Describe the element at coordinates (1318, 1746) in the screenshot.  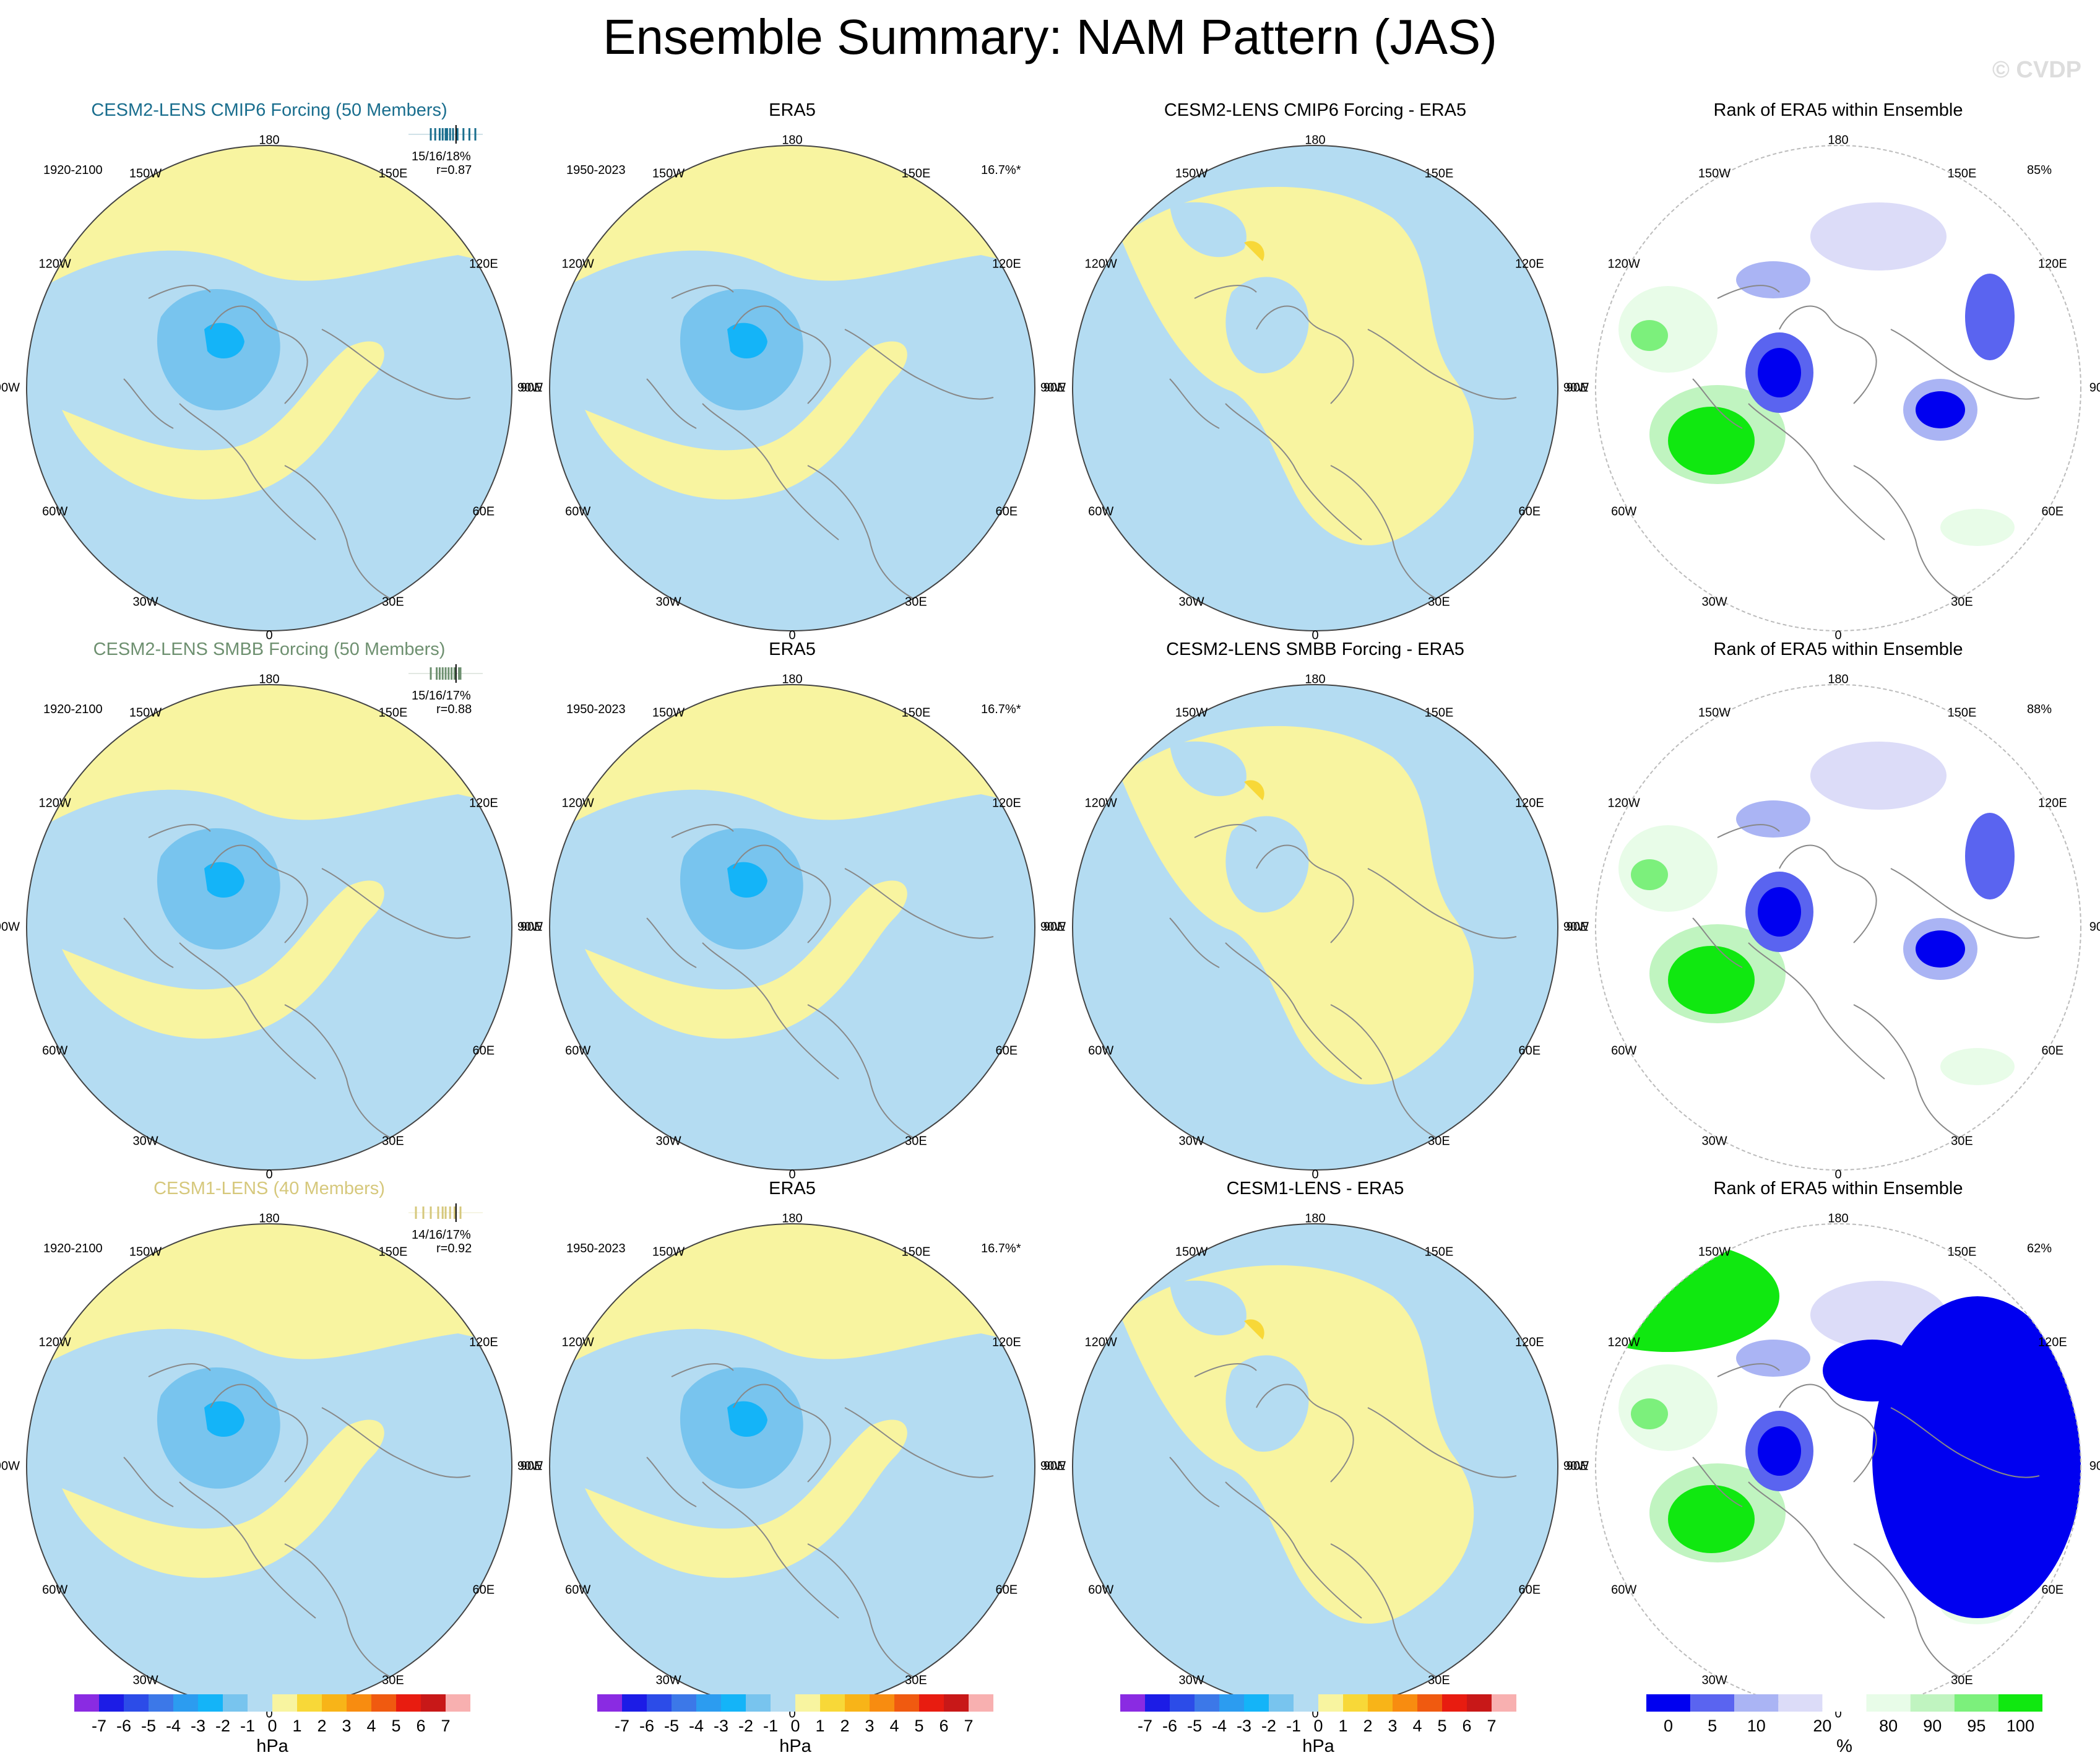
I see `colorbar-unit: hPa` at that location.